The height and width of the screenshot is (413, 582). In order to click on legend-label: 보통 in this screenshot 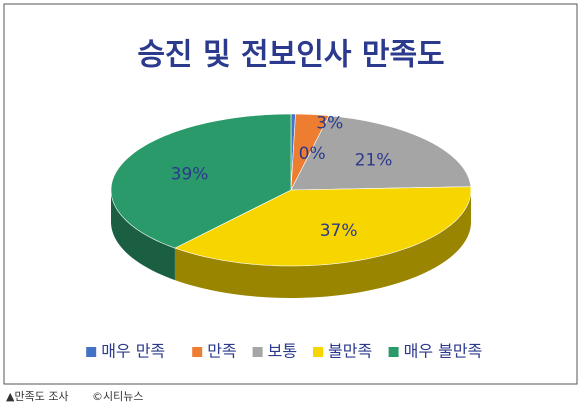, I will do `click(282, 351)`.